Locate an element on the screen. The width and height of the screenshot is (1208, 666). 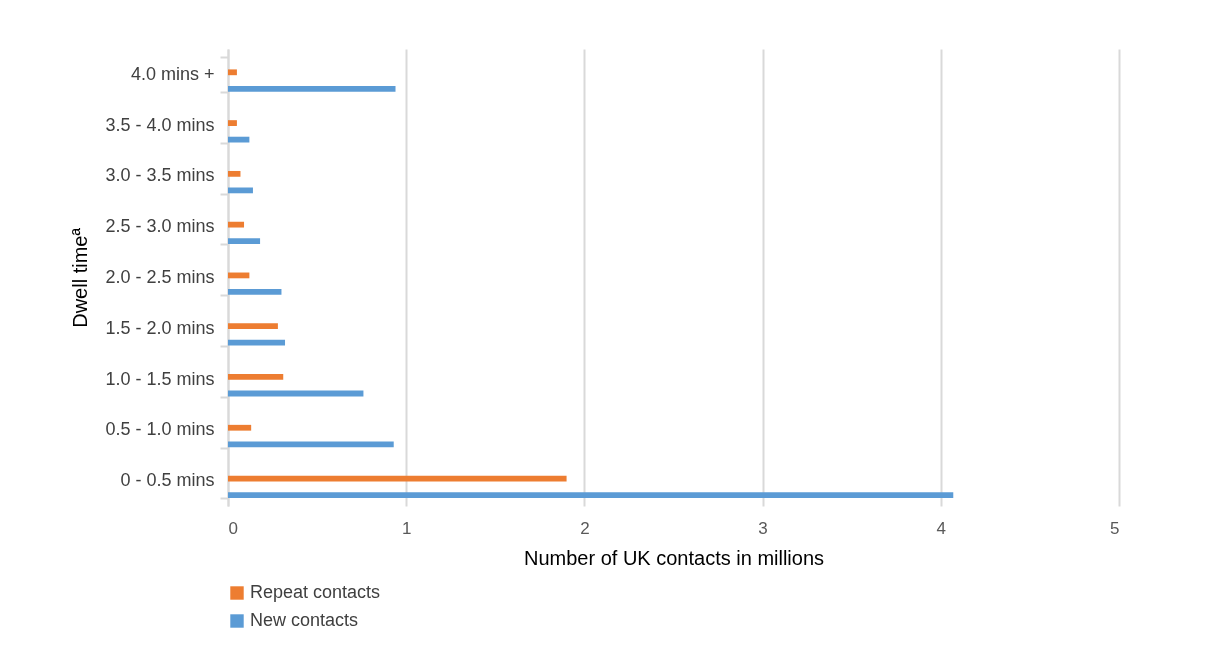
y-tick-label: 0.5 - 1.0 mins is located at coordinates (160, 429).